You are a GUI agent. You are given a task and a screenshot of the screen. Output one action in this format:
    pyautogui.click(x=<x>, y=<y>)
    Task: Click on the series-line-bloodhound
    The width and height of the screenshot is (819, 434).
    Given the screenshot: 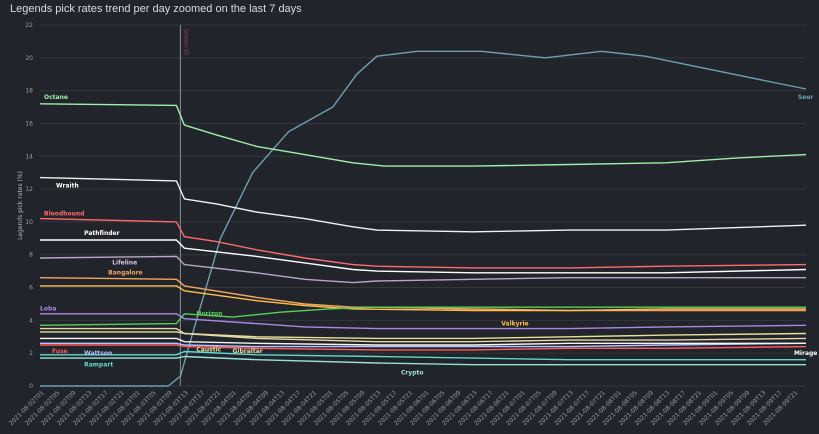 What is the action you would take?
    pyautogui.click(x=423, y=243)
    